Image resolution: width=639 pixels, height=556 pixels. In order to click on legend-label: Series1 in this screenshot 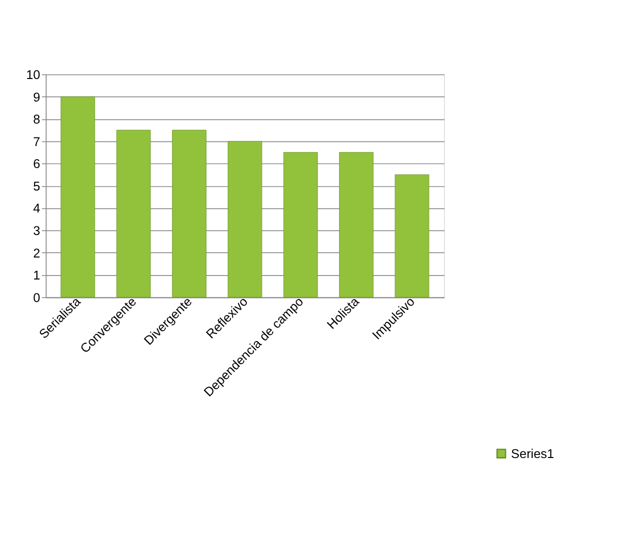, I will do `click(532, 453)`.